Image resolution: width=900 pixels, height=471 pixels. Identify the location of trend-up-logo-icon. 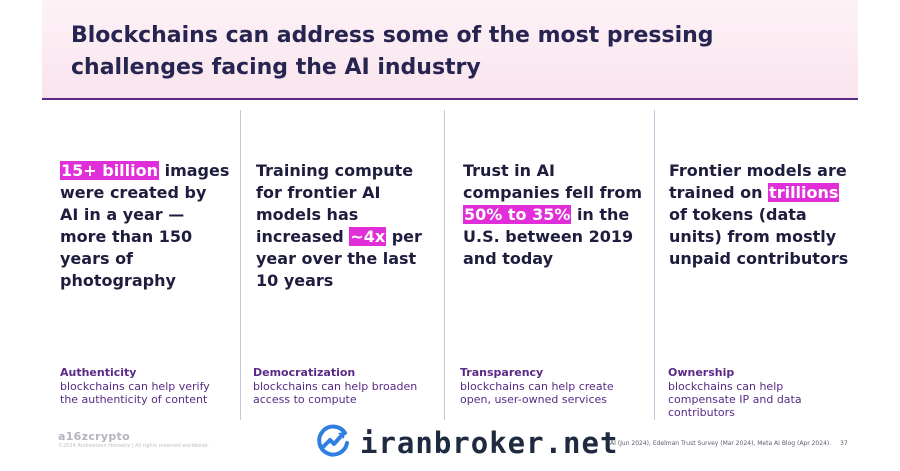
(333, 443).